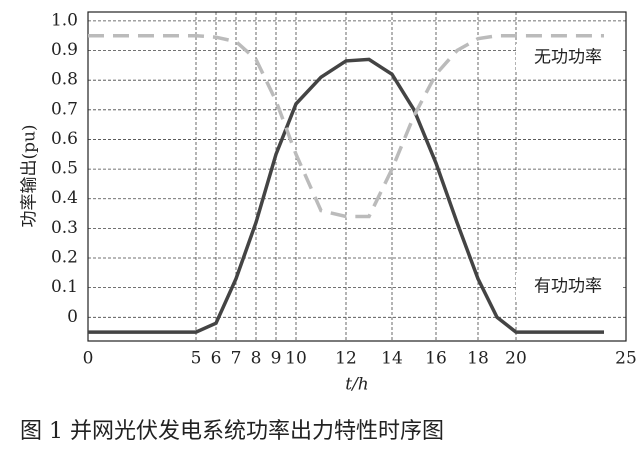  Describe the element at coordinates (72, 317) in the screenshot. I see `y-tick-label: 0` at that location.